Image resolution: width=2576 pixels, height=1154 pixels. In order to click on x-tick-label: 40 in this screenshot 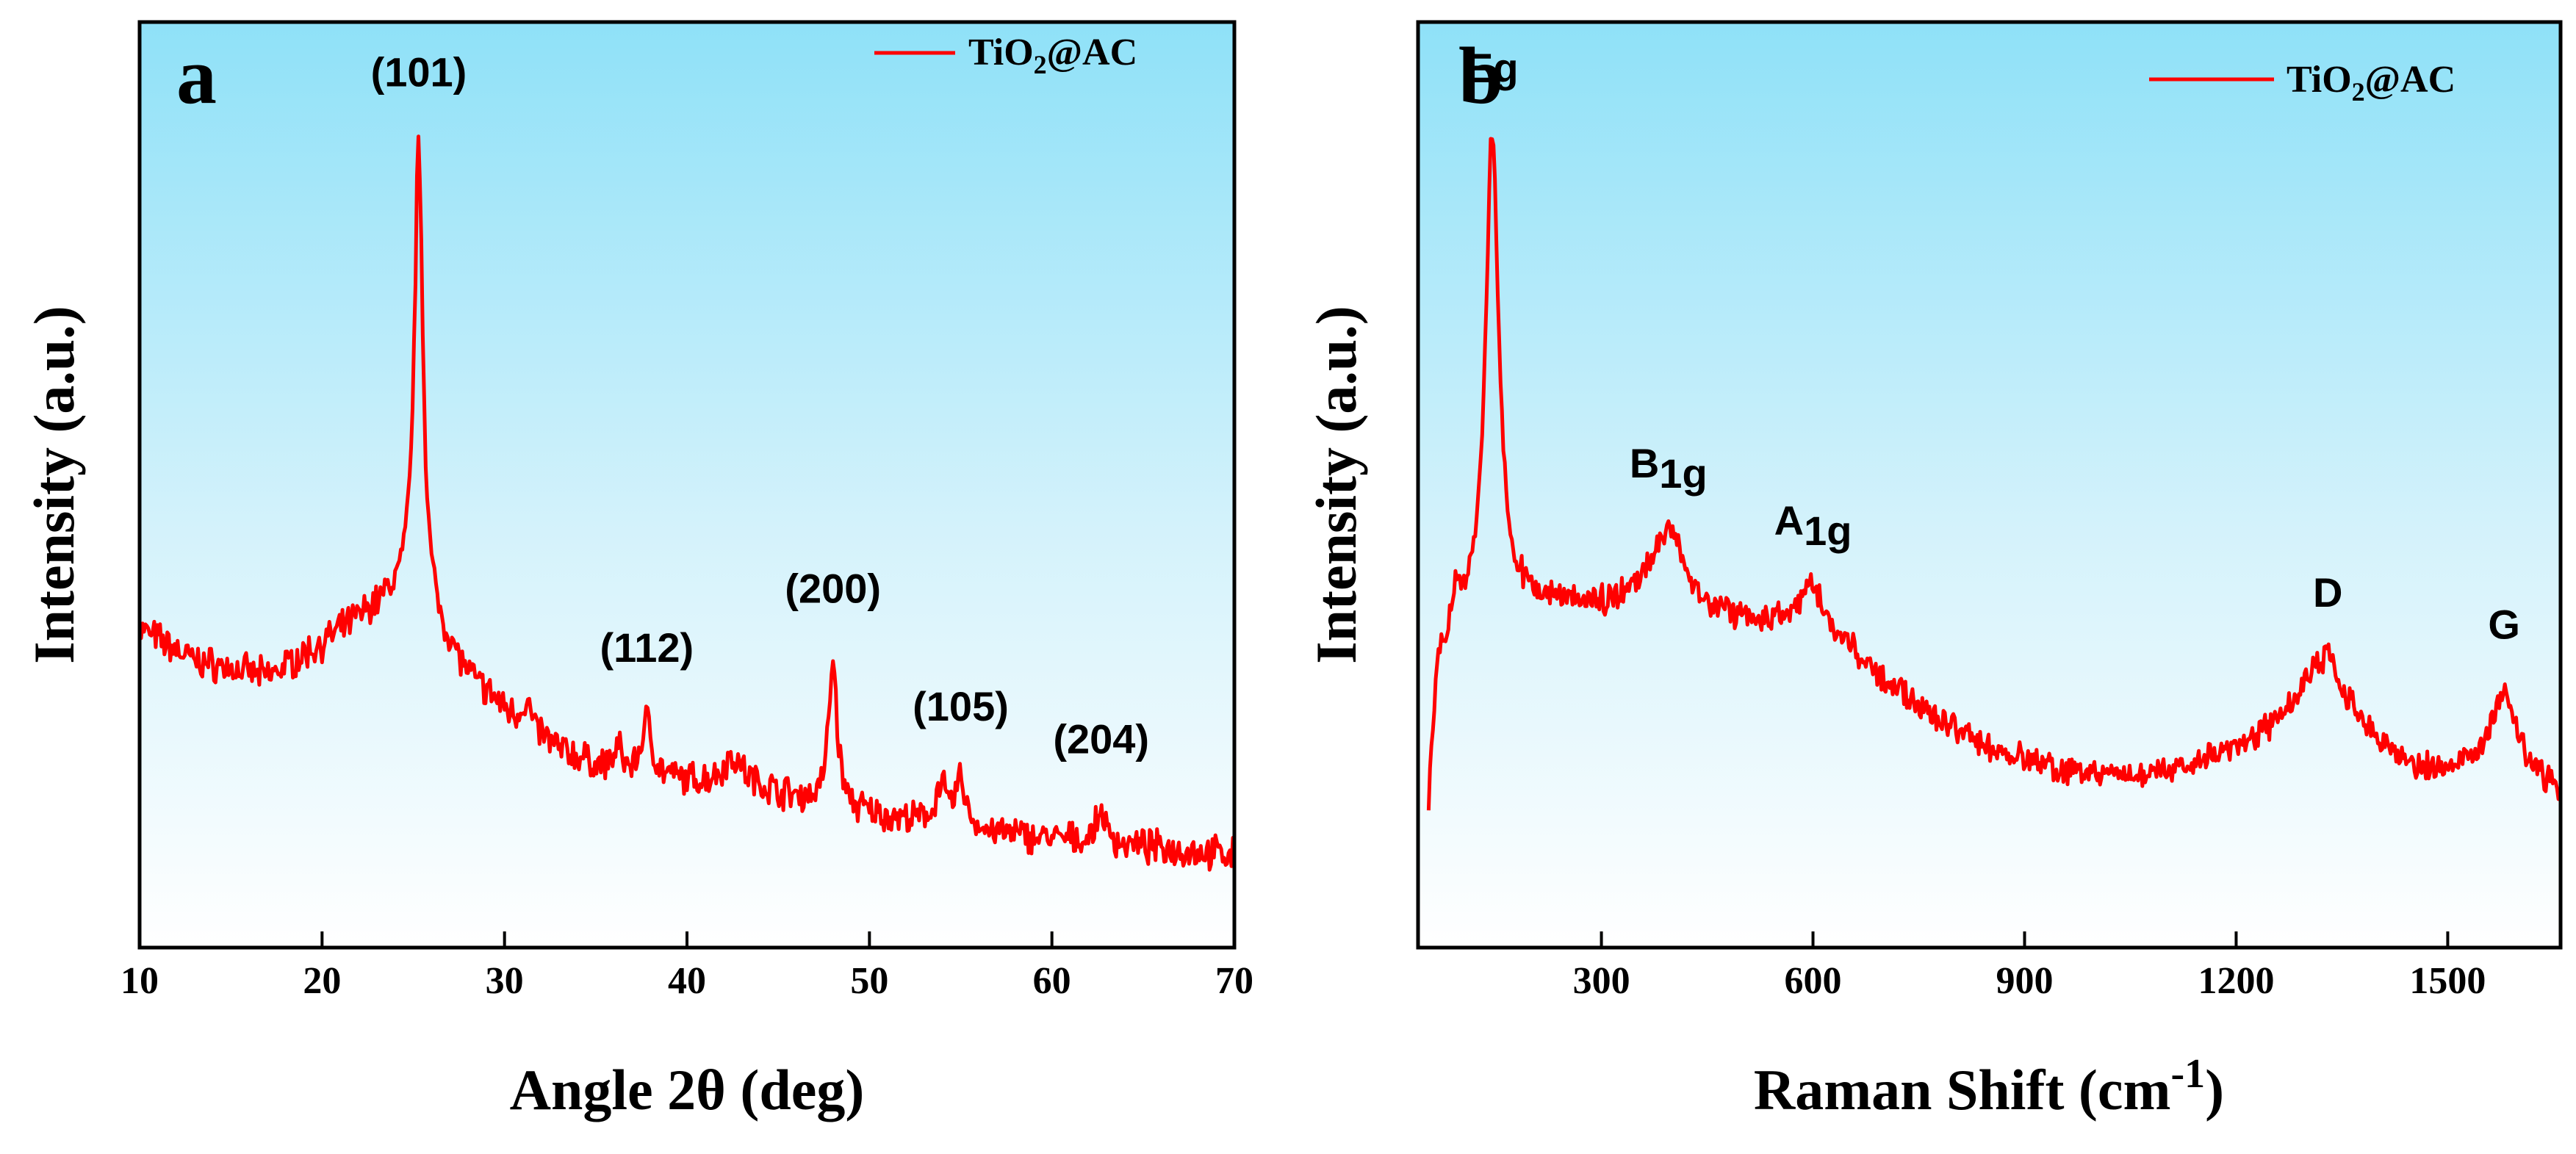, I will do `click(687, 981)`.